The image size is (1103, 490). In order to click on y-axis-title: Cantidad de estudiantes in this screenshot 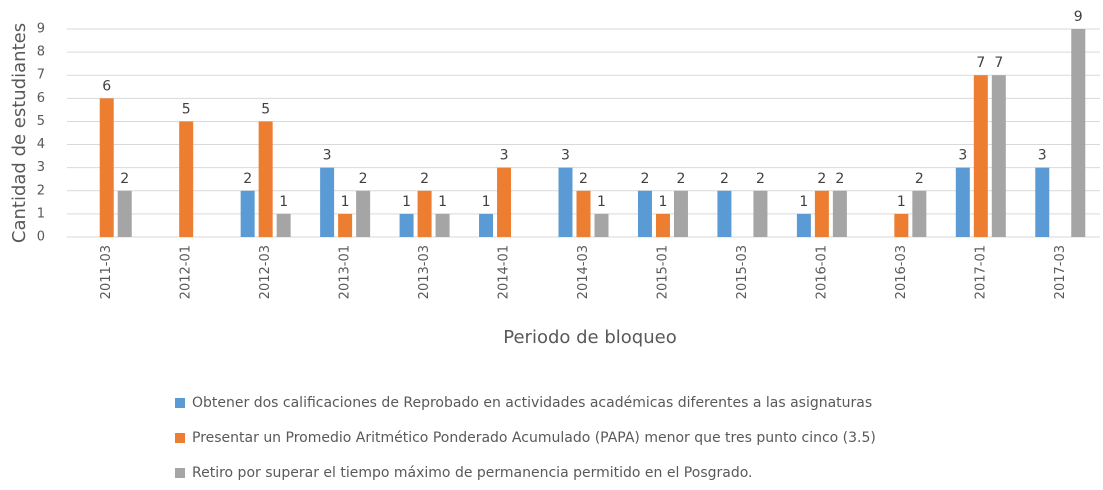, I will do `click(19, 133)`.